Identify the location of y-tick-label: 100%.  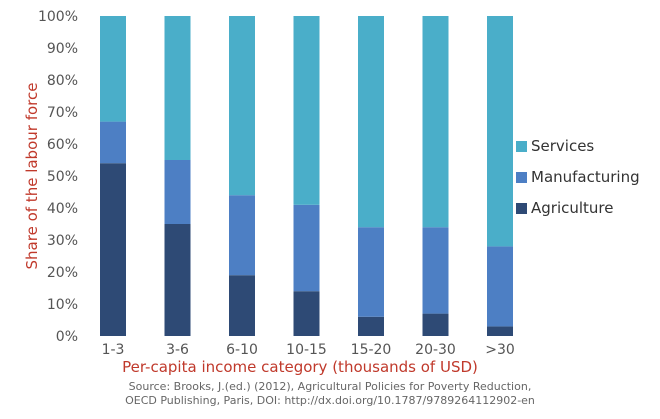
(58, 17).